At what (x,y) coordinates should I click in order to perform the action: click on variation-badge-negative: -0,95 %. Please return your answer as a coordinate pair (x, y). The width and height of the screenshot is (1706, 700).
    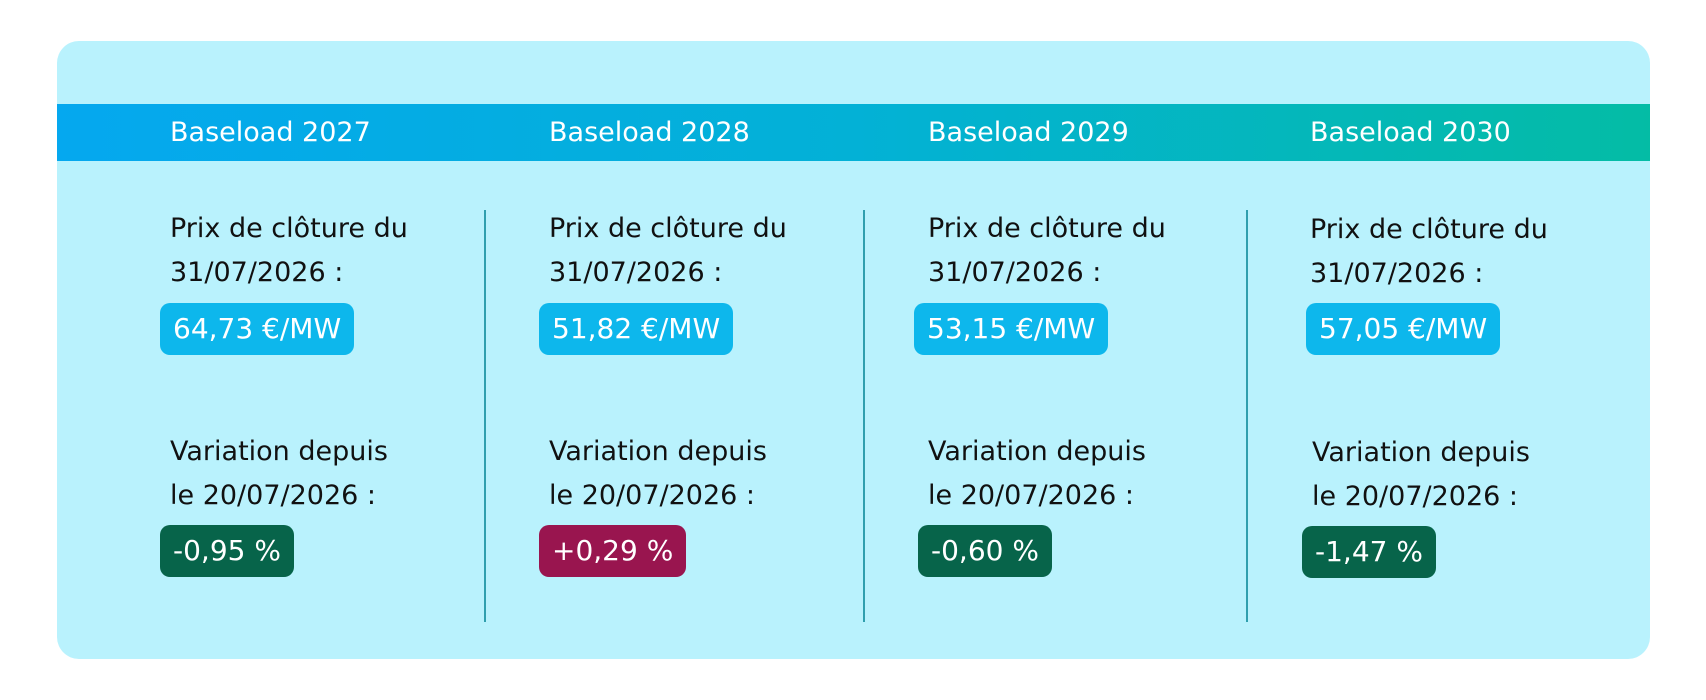
    Looking at the image, I should click on (227, 551).